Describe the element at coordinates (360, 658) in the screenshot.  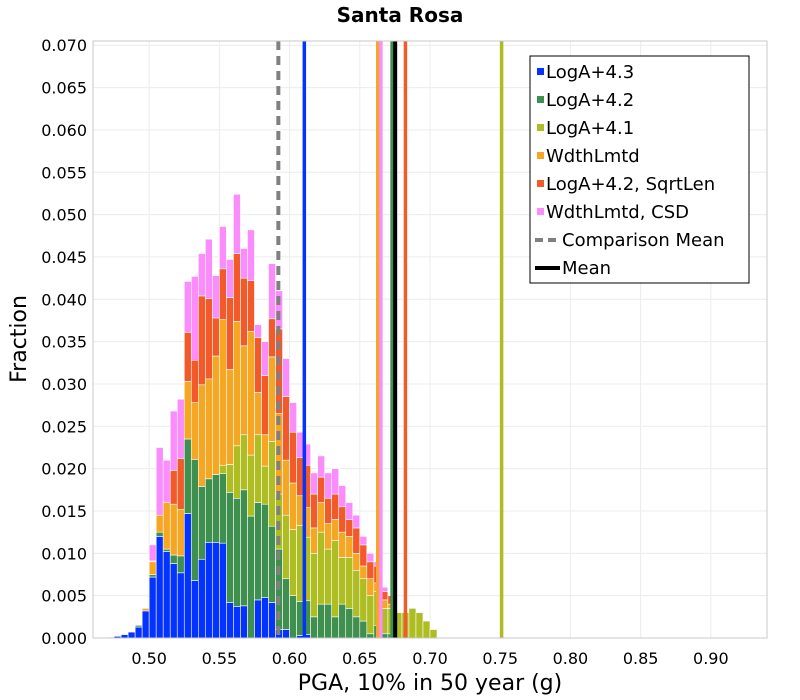
I see `x-tick-label: 0.65` at that location.